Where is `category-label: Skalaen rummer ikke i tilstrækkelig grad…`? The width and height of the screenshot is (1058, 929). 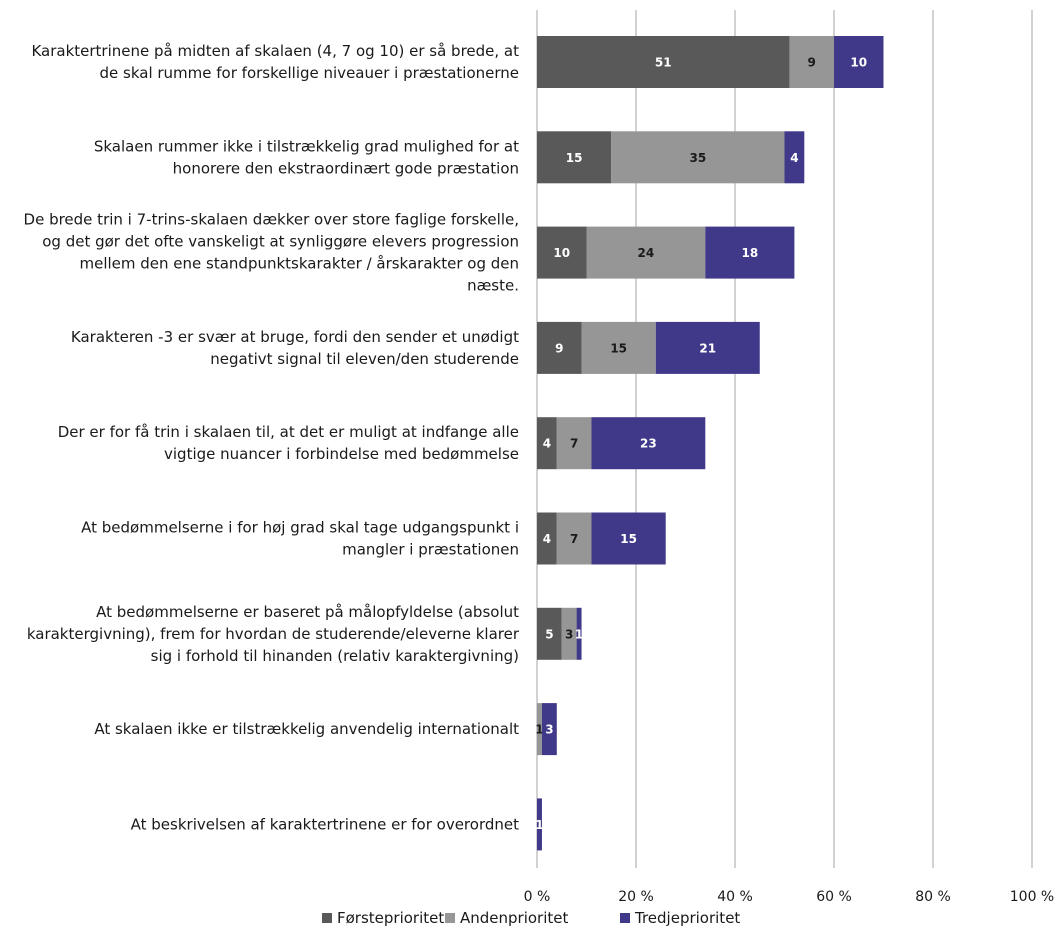 category-label: Skalaen rummer ikke i tilstrækkelig grad… is located at coordinates (306, 157).